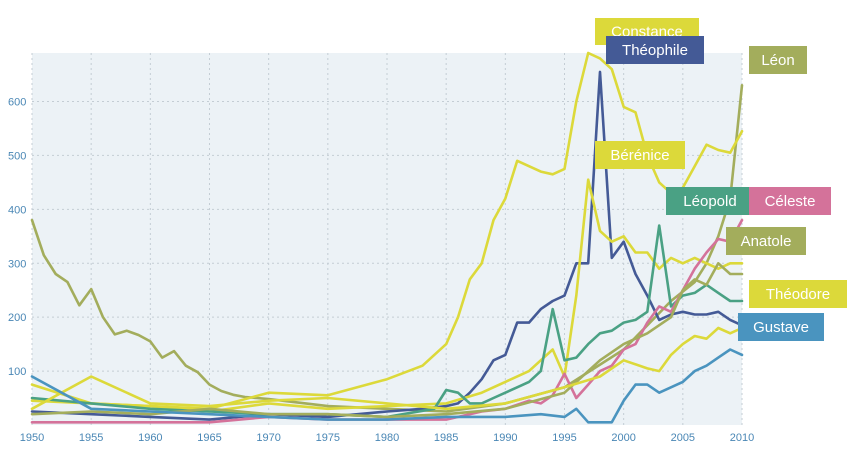 This screenshot has width=852, height=460. I want to click on x-tick-label: 1950, so click(32, 438).